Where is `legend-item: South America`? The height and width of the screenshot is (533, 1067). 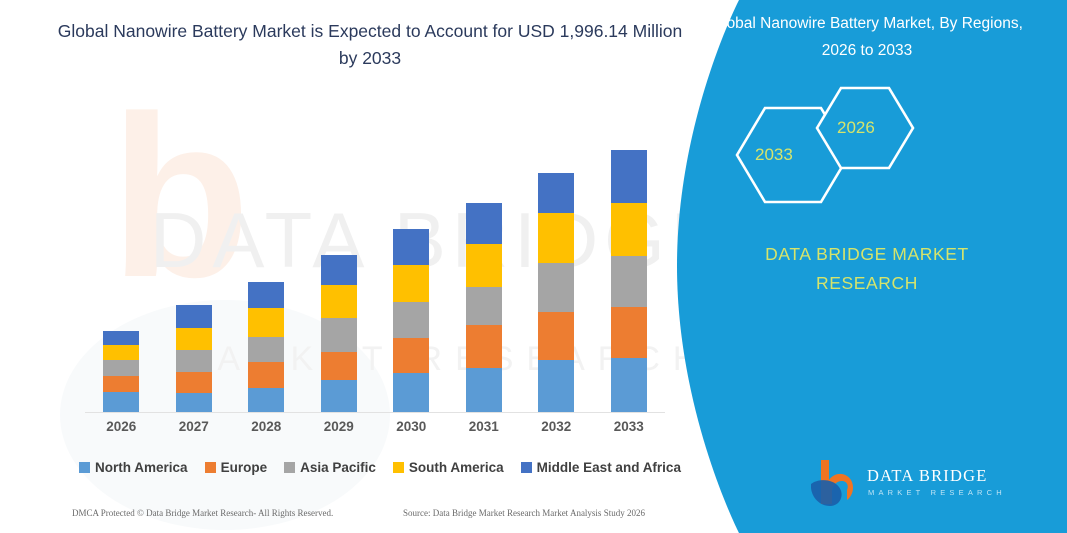
legend-item: South America is located at coordinates (448, 467).